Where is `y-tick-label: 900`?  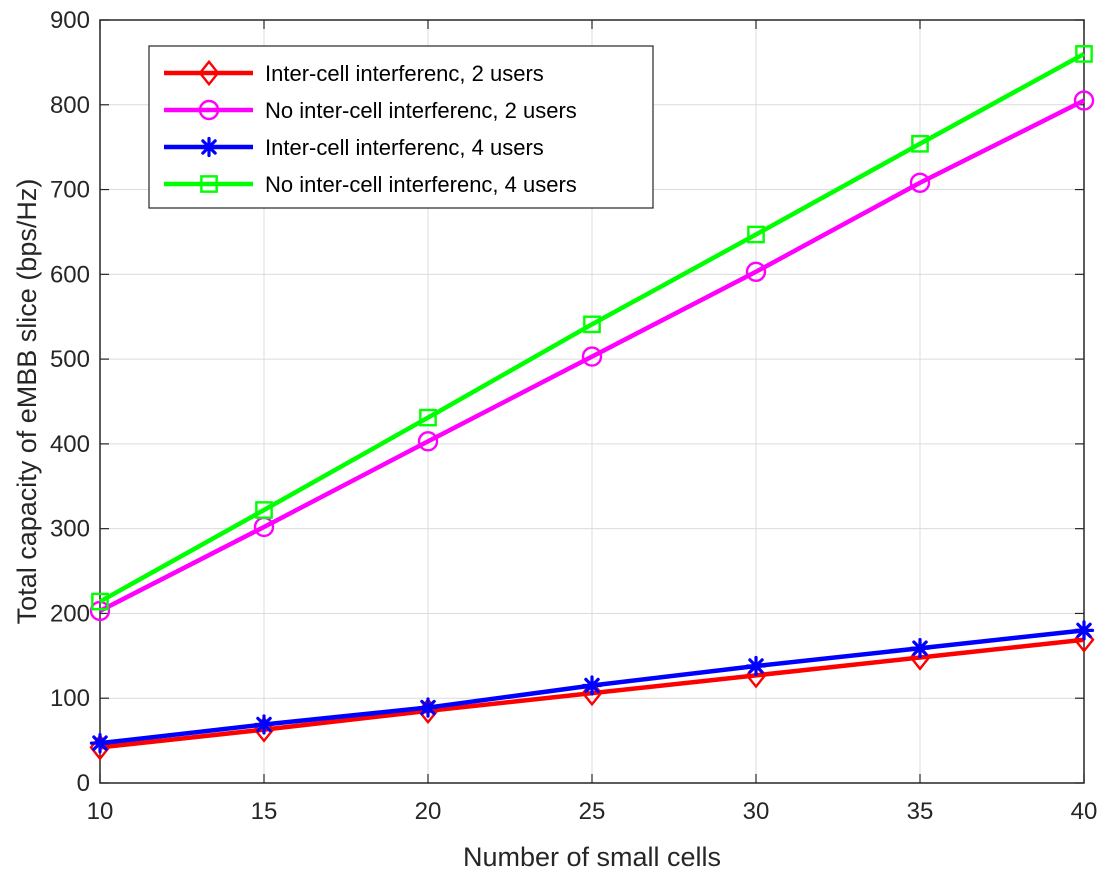 y-tick-label: 900 is located at coordinates (70, 20).